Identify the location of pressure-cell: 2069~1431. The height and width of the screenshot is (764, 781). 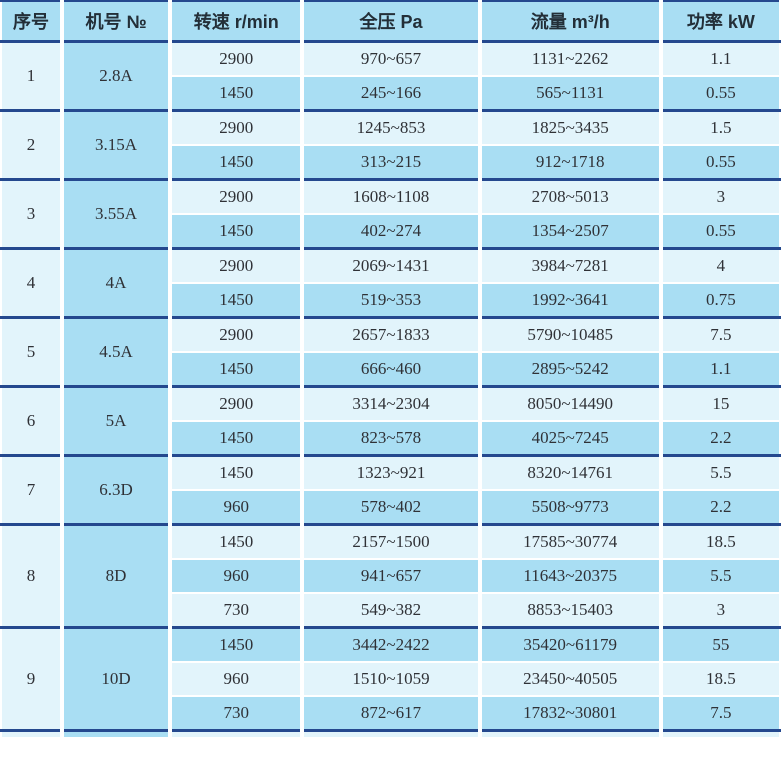
(391, 265).